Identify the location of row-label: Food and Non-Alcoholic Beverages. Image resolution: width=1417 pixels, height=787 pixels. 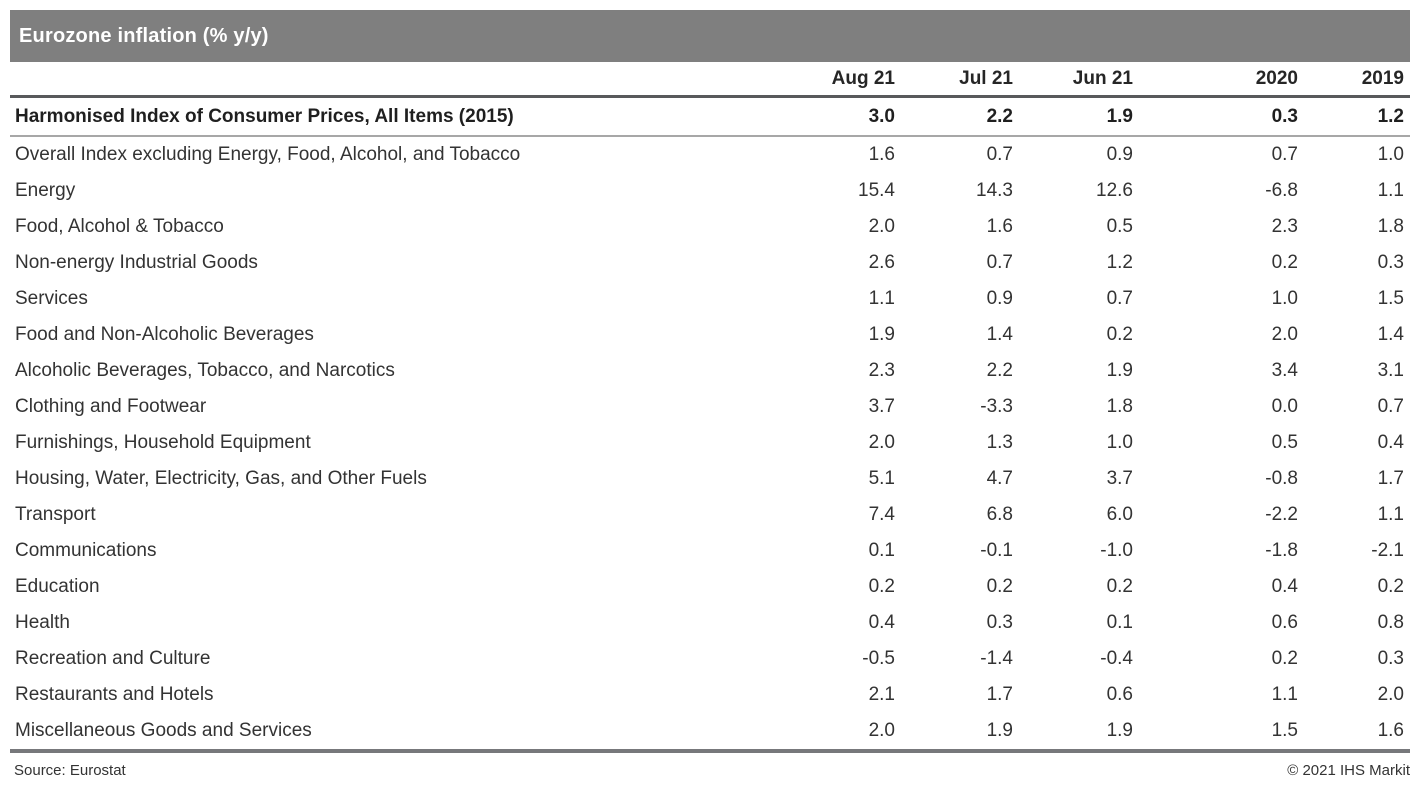
(164, 334).